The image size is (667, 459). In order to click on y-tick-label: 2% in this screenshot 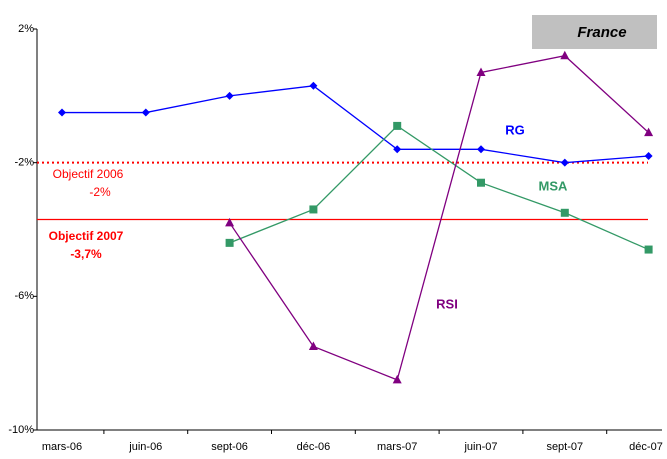, I will do `click(26, 29)`.